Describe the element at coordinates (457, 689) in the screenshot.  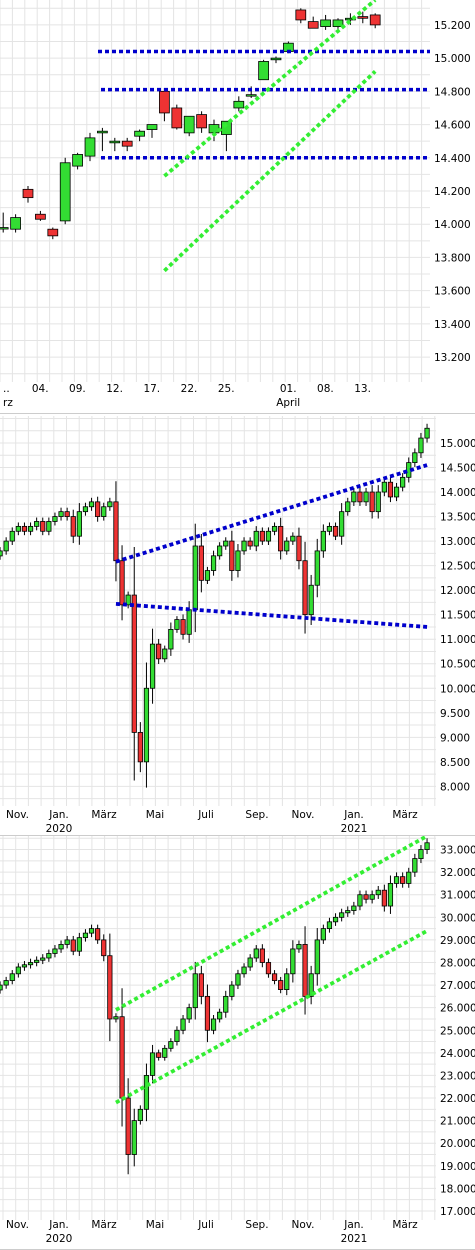
I see `y-tick-label: 10.000` at that location.